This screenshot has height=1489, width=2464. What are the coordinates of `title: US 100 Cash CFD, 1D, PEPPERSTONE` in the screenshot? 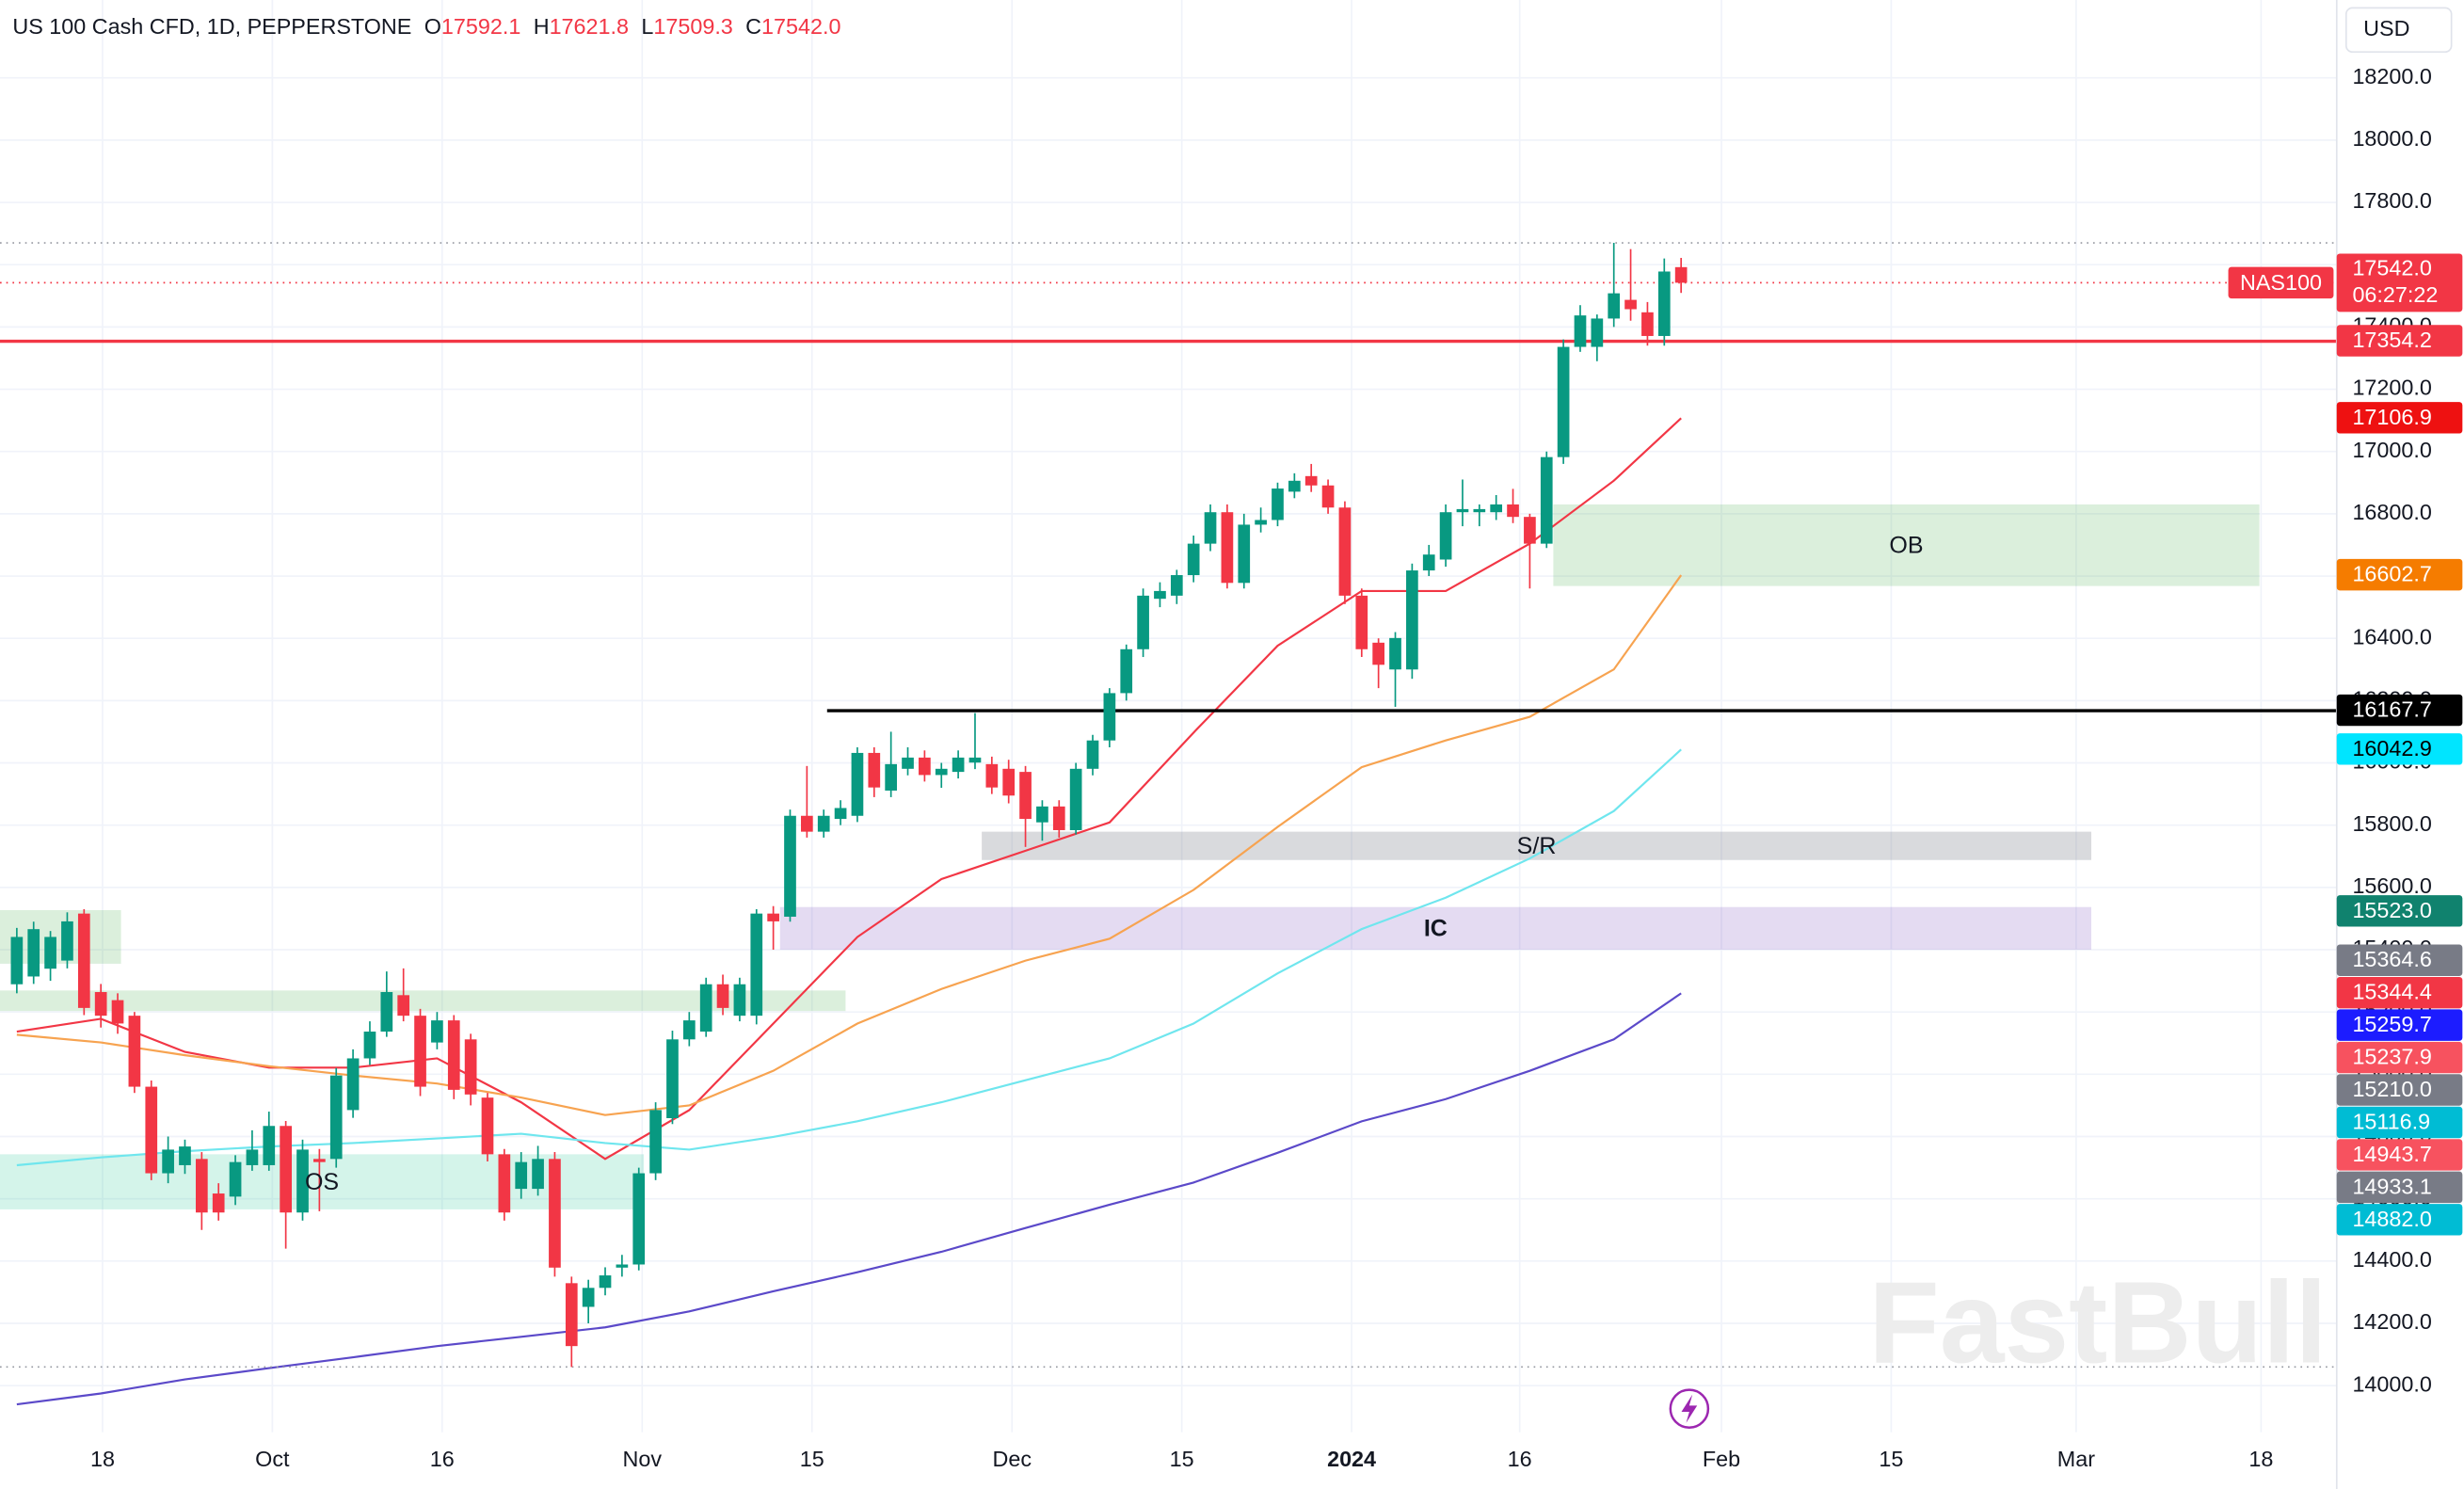 It's located at (211, 27).